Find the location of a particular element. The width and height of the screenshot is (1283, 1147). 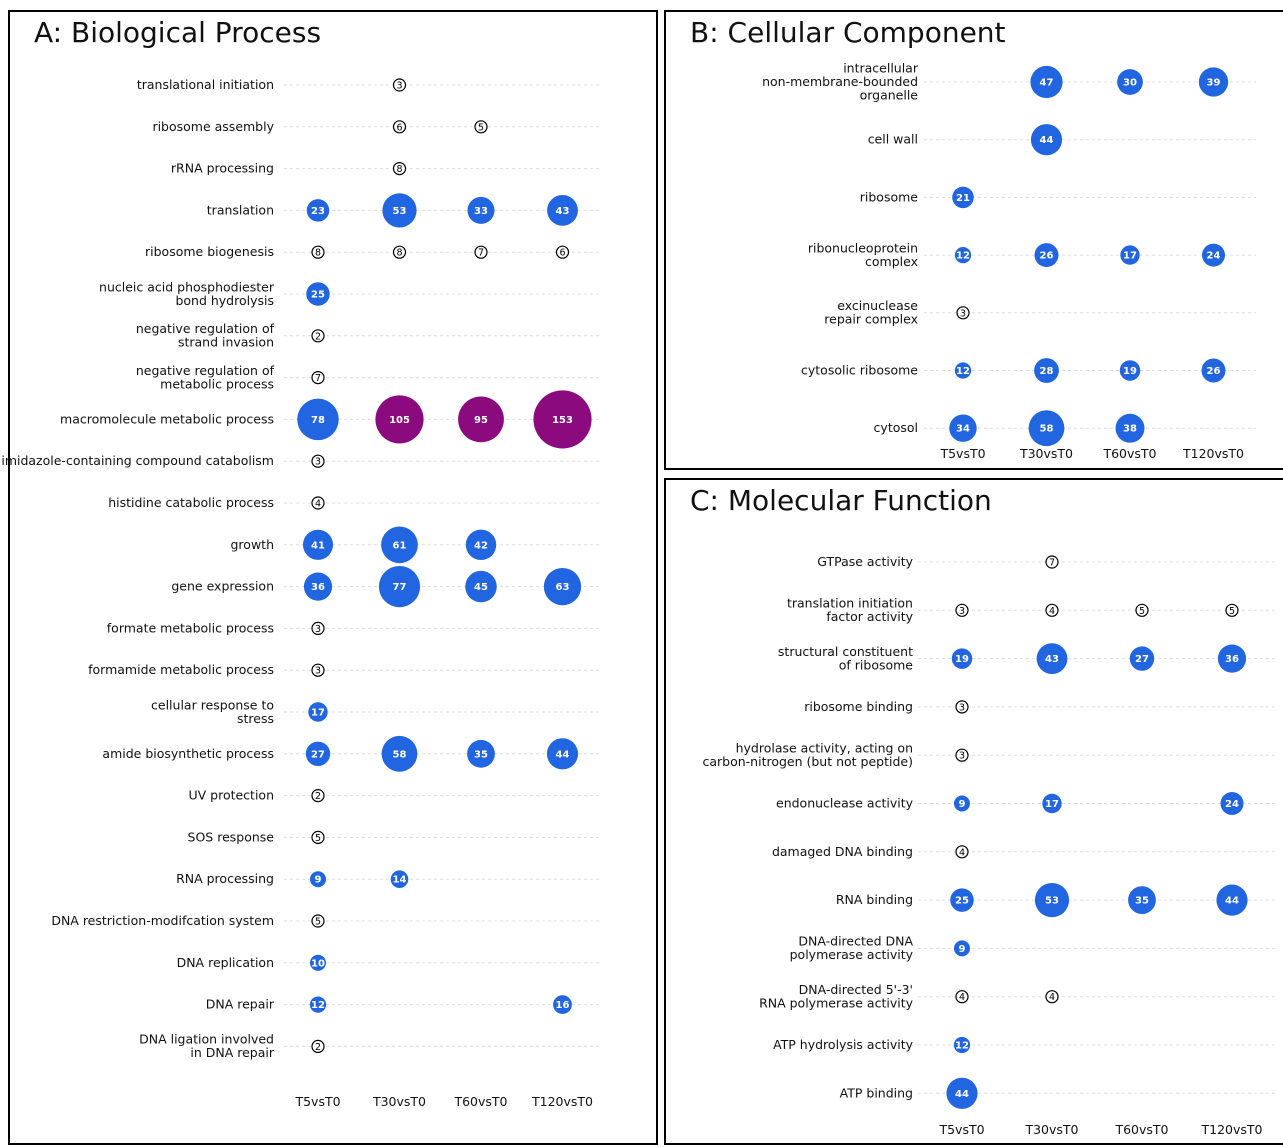

row-label: cytosolic ribosome is located at coordinates (859, 370).